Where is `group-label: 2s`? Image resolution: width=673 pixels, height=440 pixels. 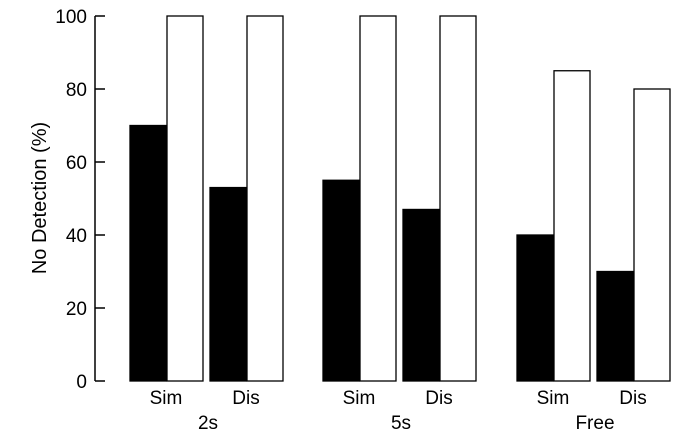 group-label: 2s is located at coordinates (208, 423).